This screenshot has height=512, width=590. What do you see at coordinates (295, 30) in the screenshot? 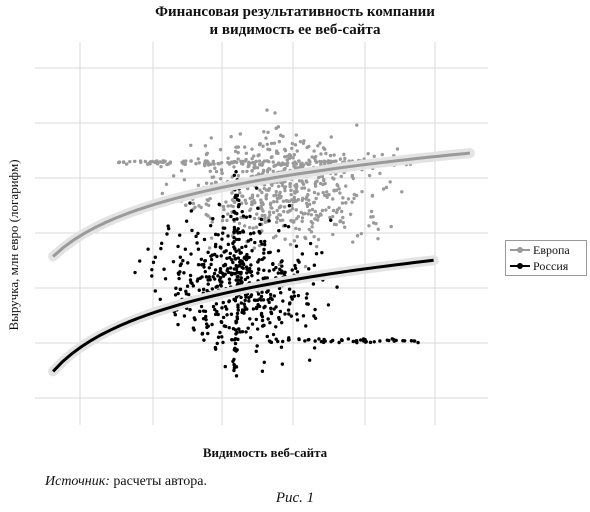
I see `chart-title-line2: и видимость ее веб-сайта` at bounding box center [295, 30].